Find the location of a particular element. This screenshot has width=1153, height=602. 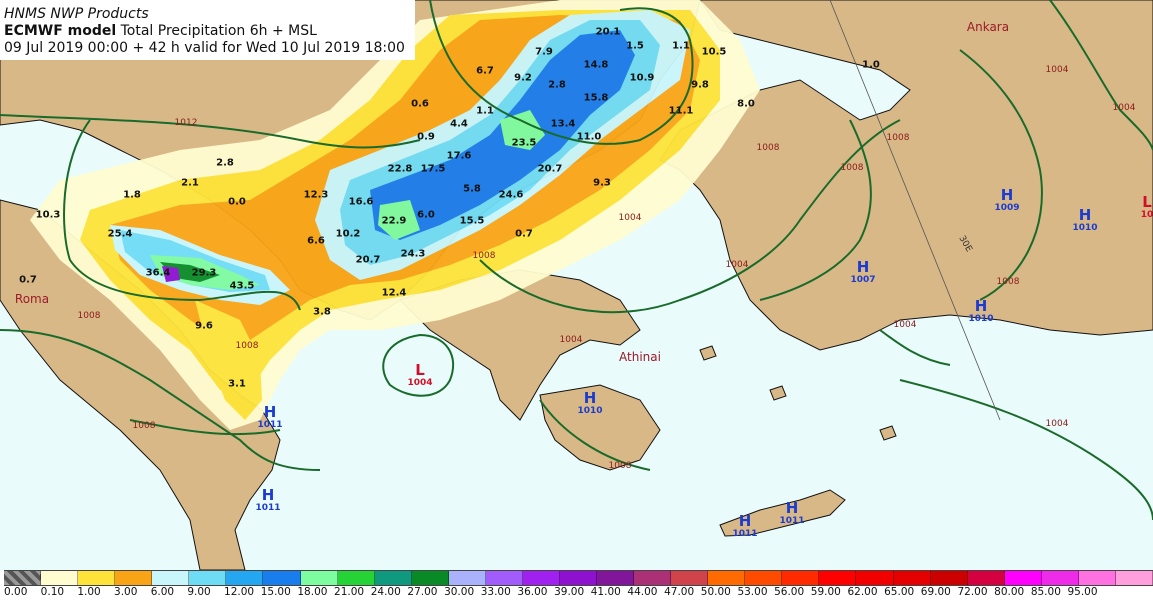

high-pressure: H 1009 is located at coordinates (1006, 201).